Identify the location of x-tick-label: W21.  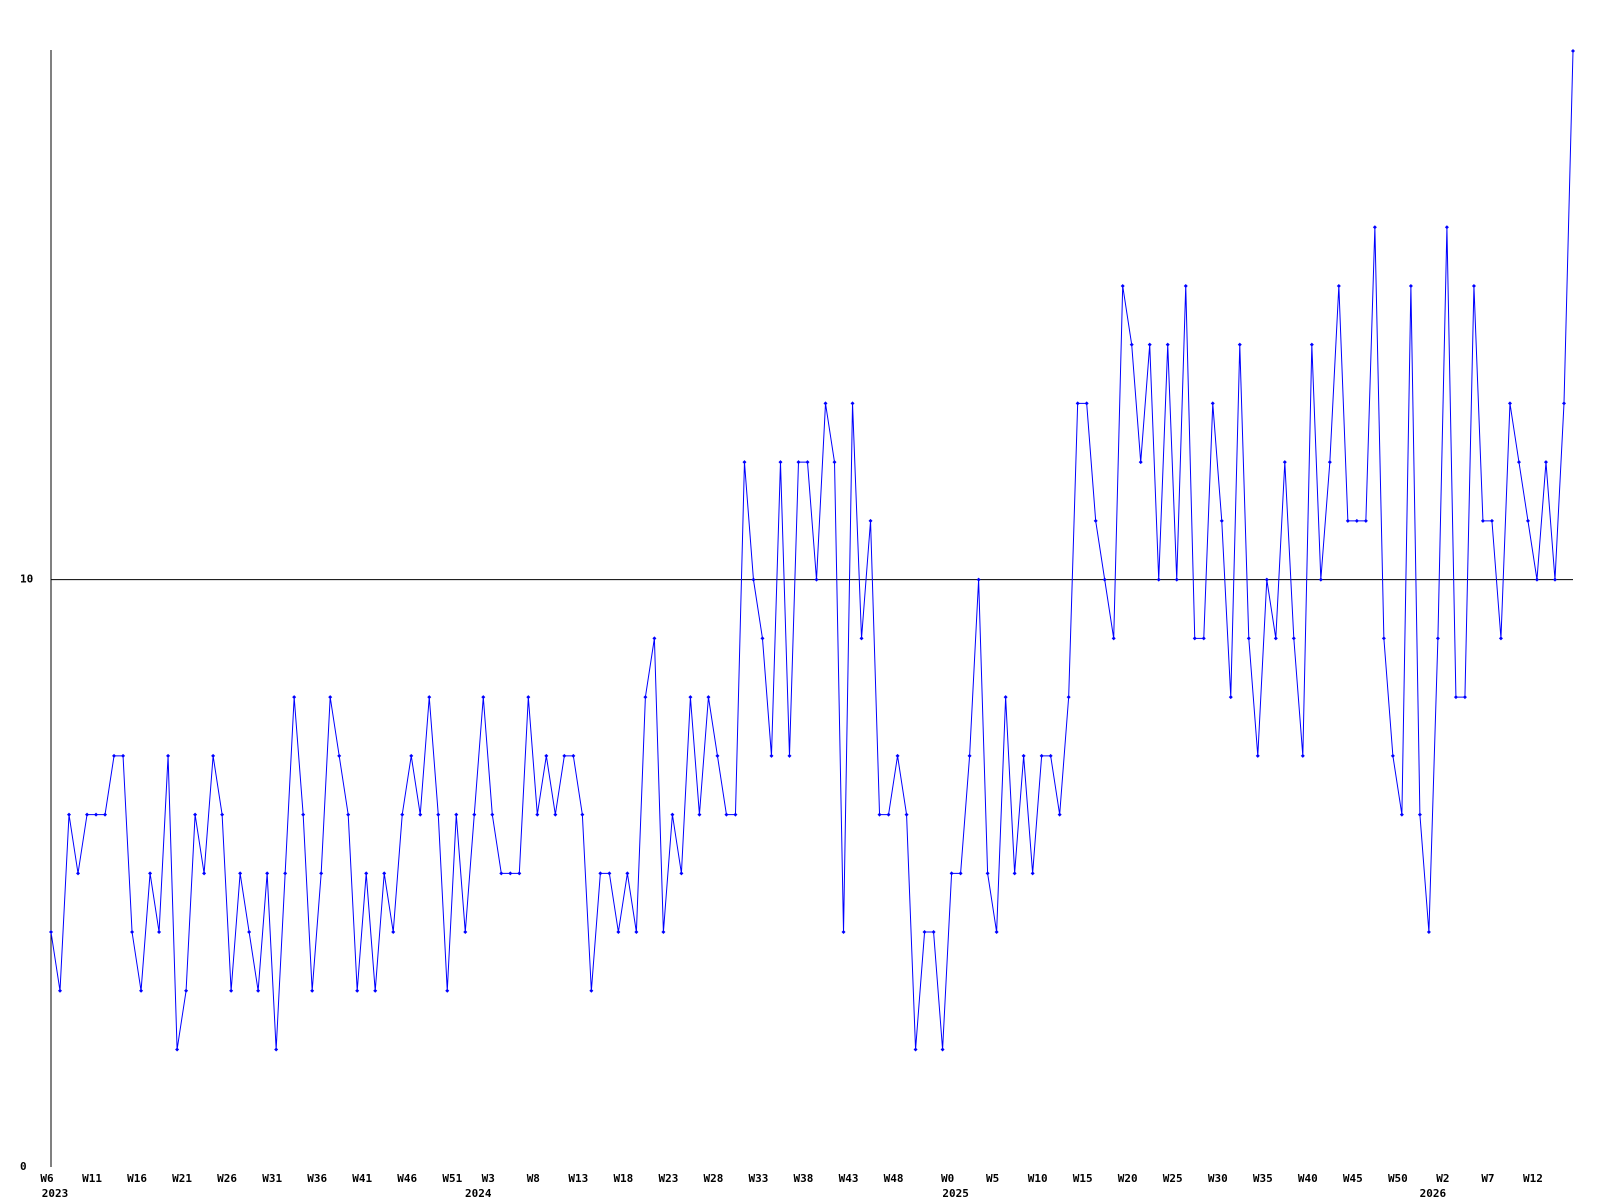
(182, 1178).